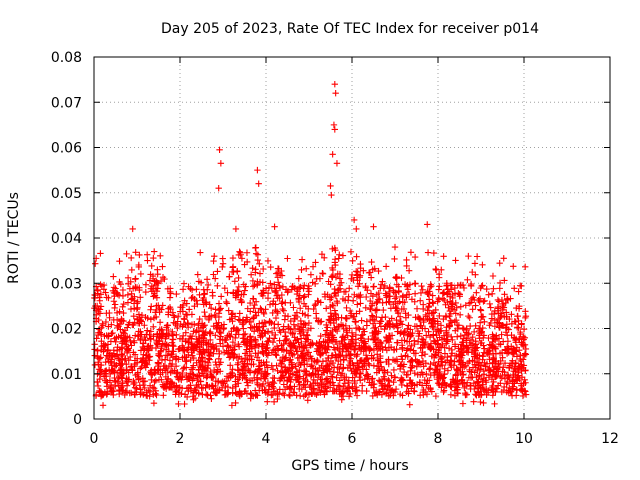  Describe the element at coordinates (610, 439) in the screenshot. I see `x-tick-label: 12` at that location.